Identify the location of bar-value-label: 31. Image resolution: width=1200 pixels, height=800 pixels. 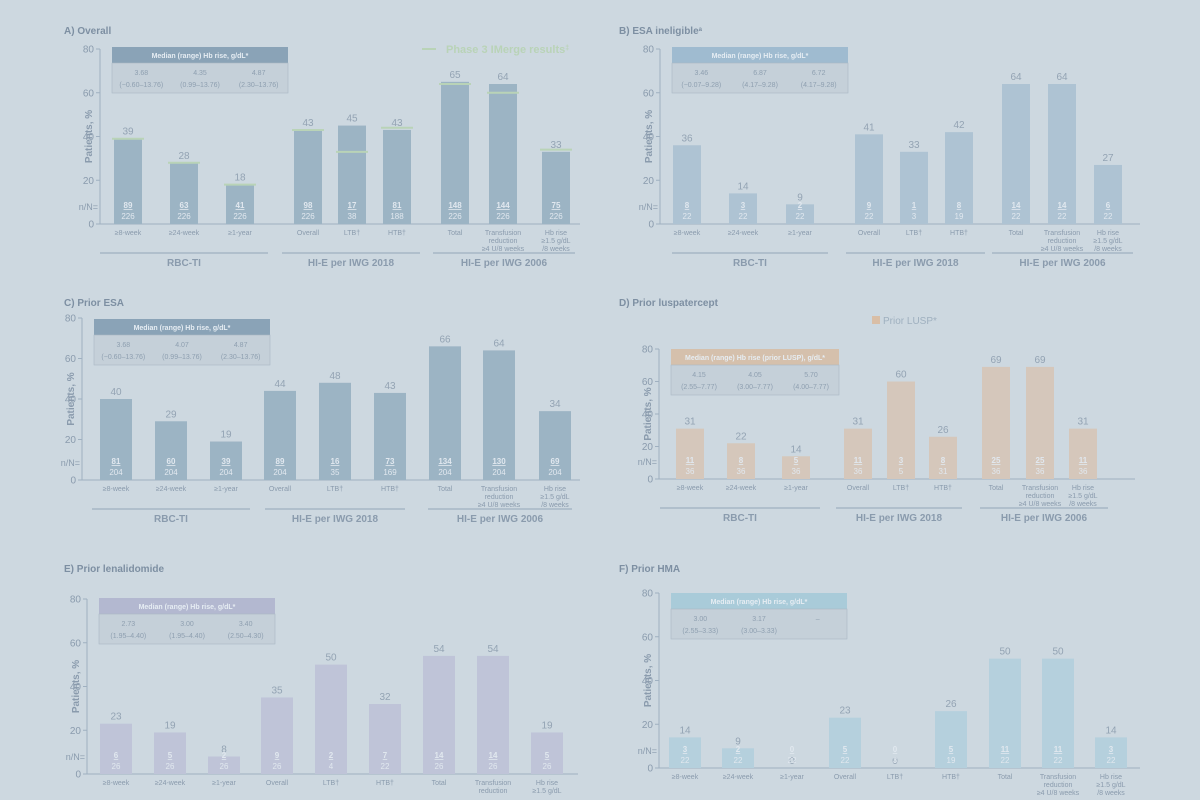
(1083, 422).